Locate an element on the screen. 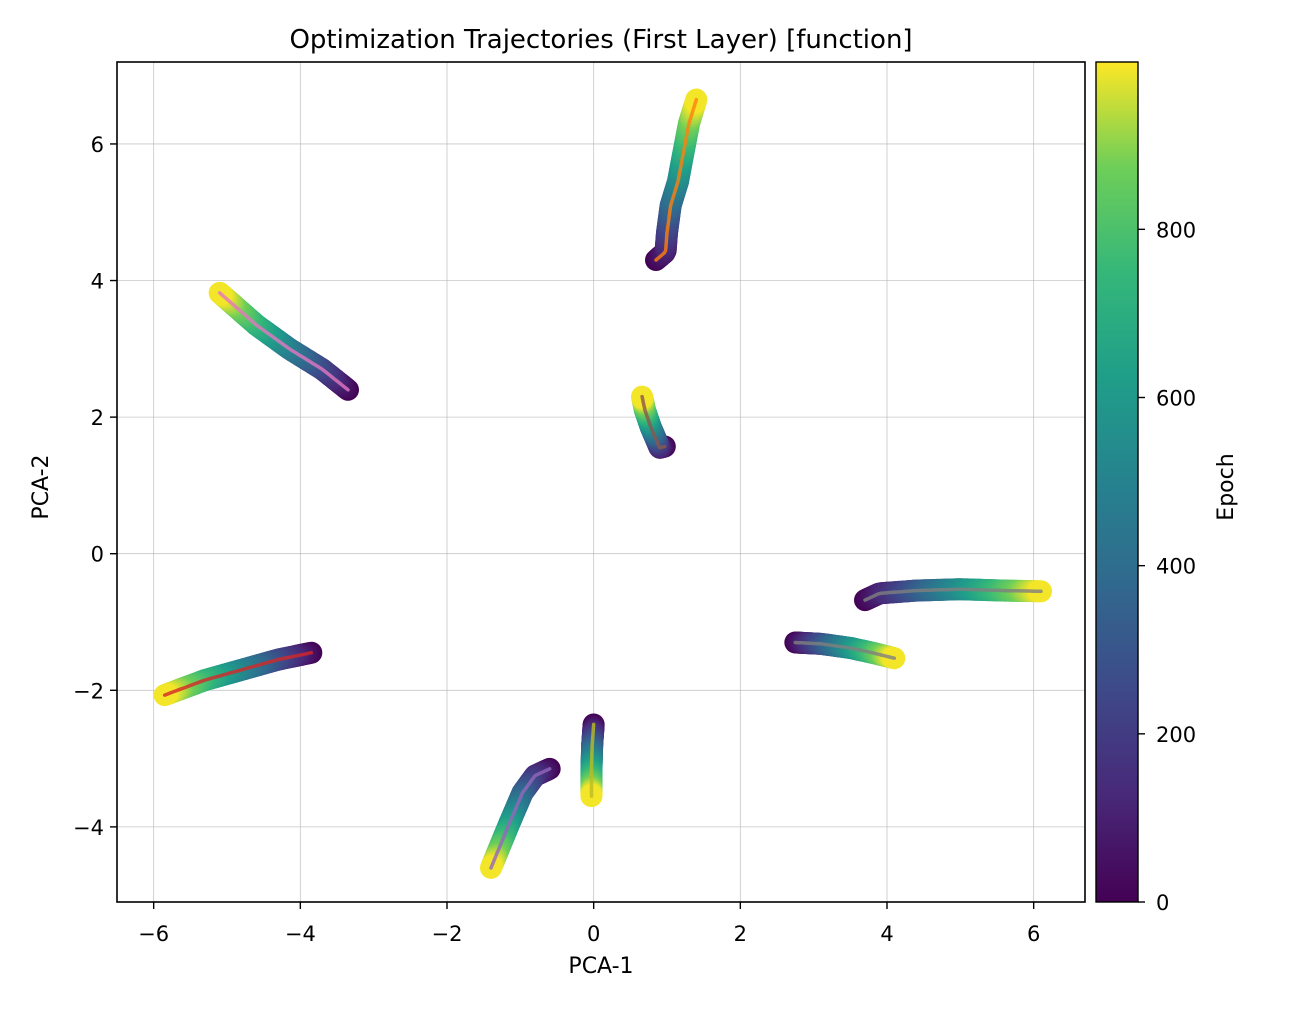  x-tick-label: 6 is located at coordinates (1033, 934).